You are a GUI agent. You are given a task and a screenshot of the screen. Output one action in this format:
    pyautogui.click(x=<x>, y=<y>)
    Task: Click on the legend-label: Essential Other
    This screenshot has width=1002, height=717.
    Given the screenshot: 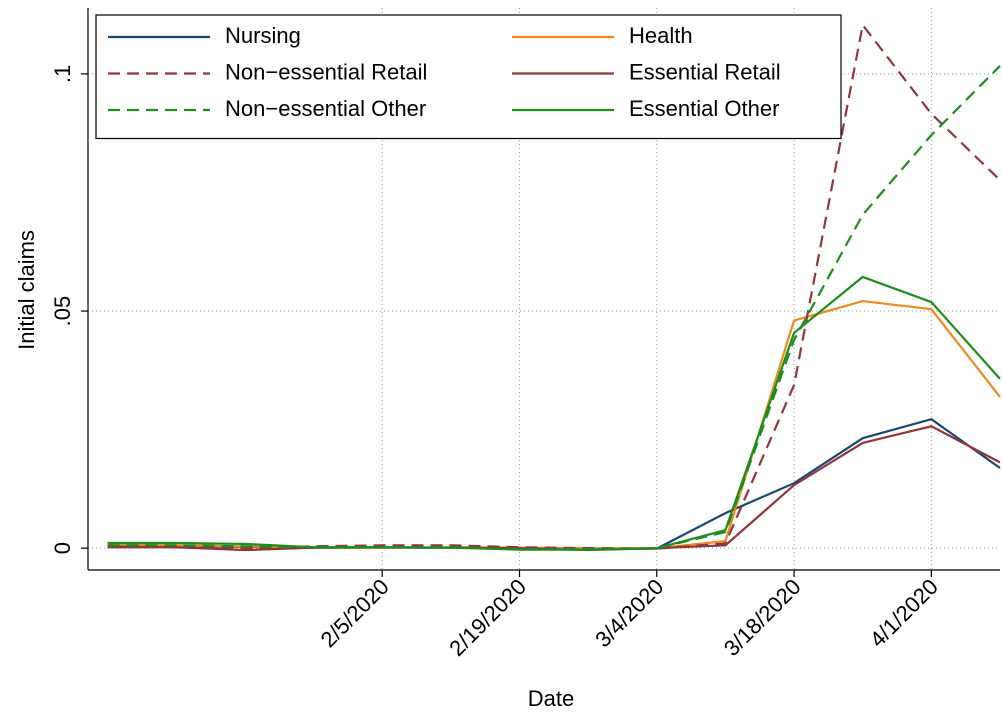 What is the action you would take?
    pyautogui.click(x=704, y=108)
    